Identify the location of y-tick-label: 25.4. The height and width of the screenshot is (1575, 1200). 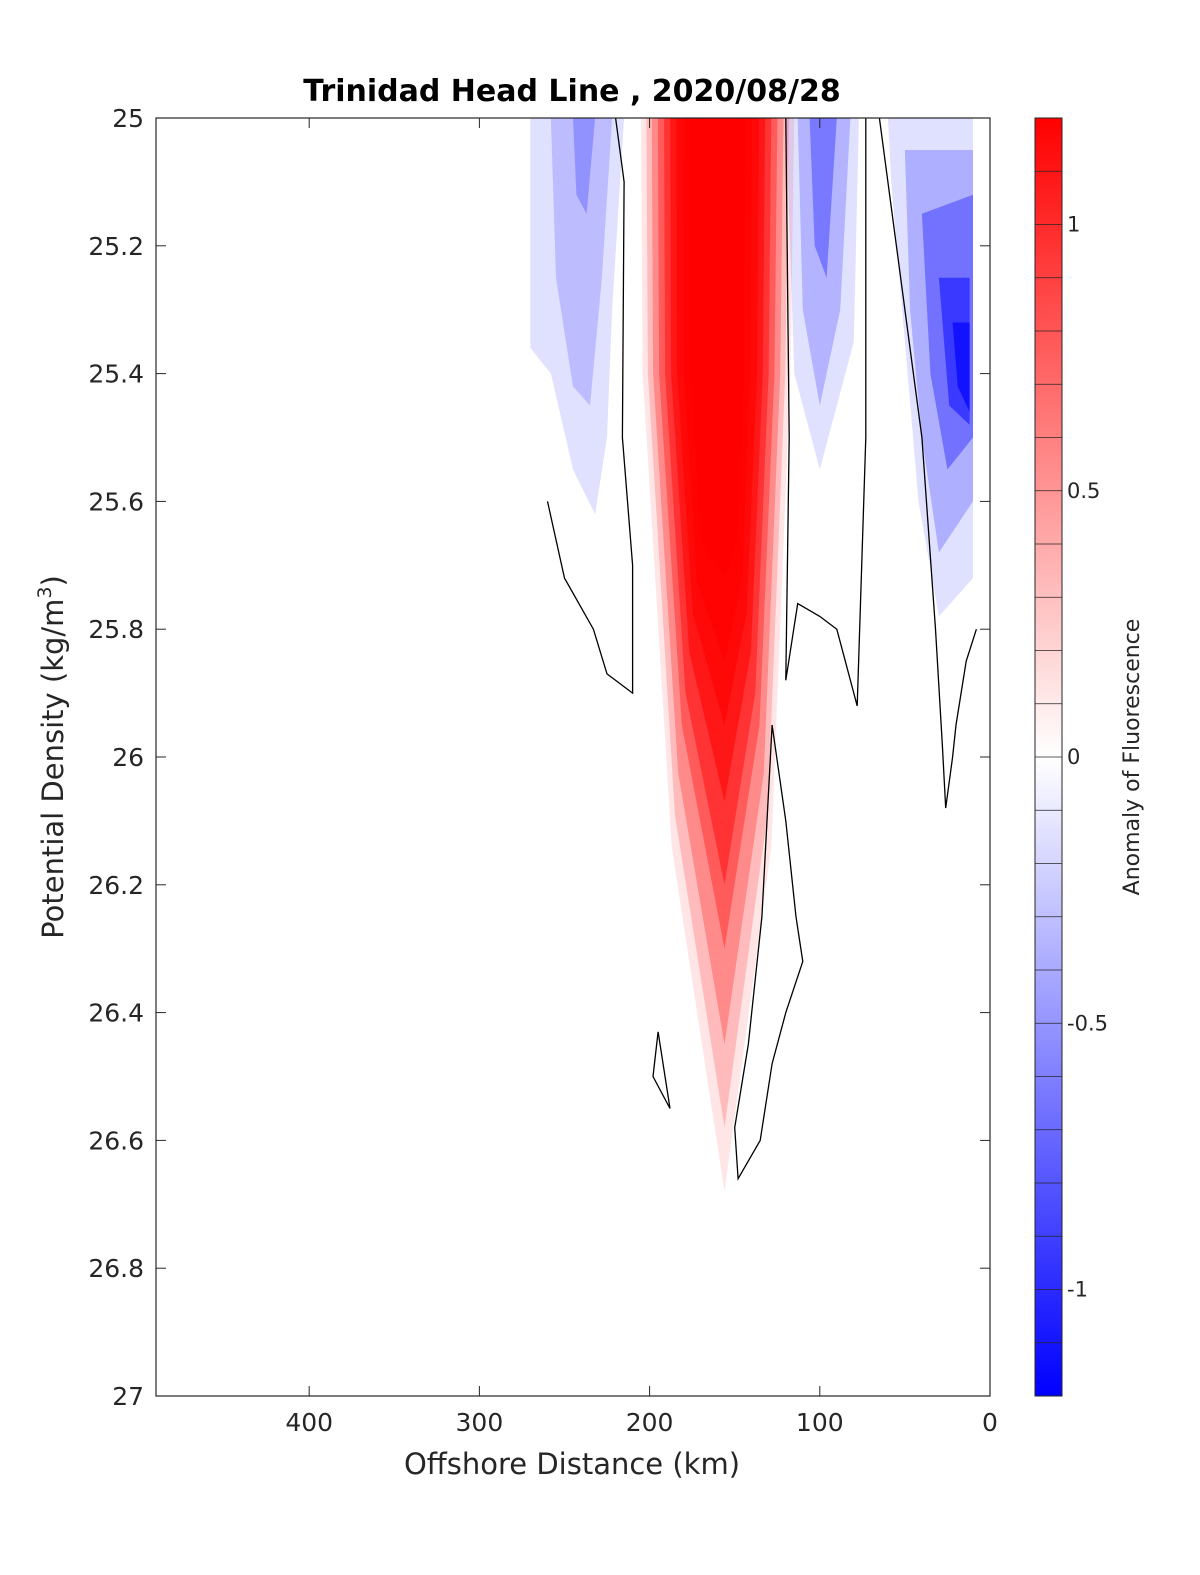
(116, 374).